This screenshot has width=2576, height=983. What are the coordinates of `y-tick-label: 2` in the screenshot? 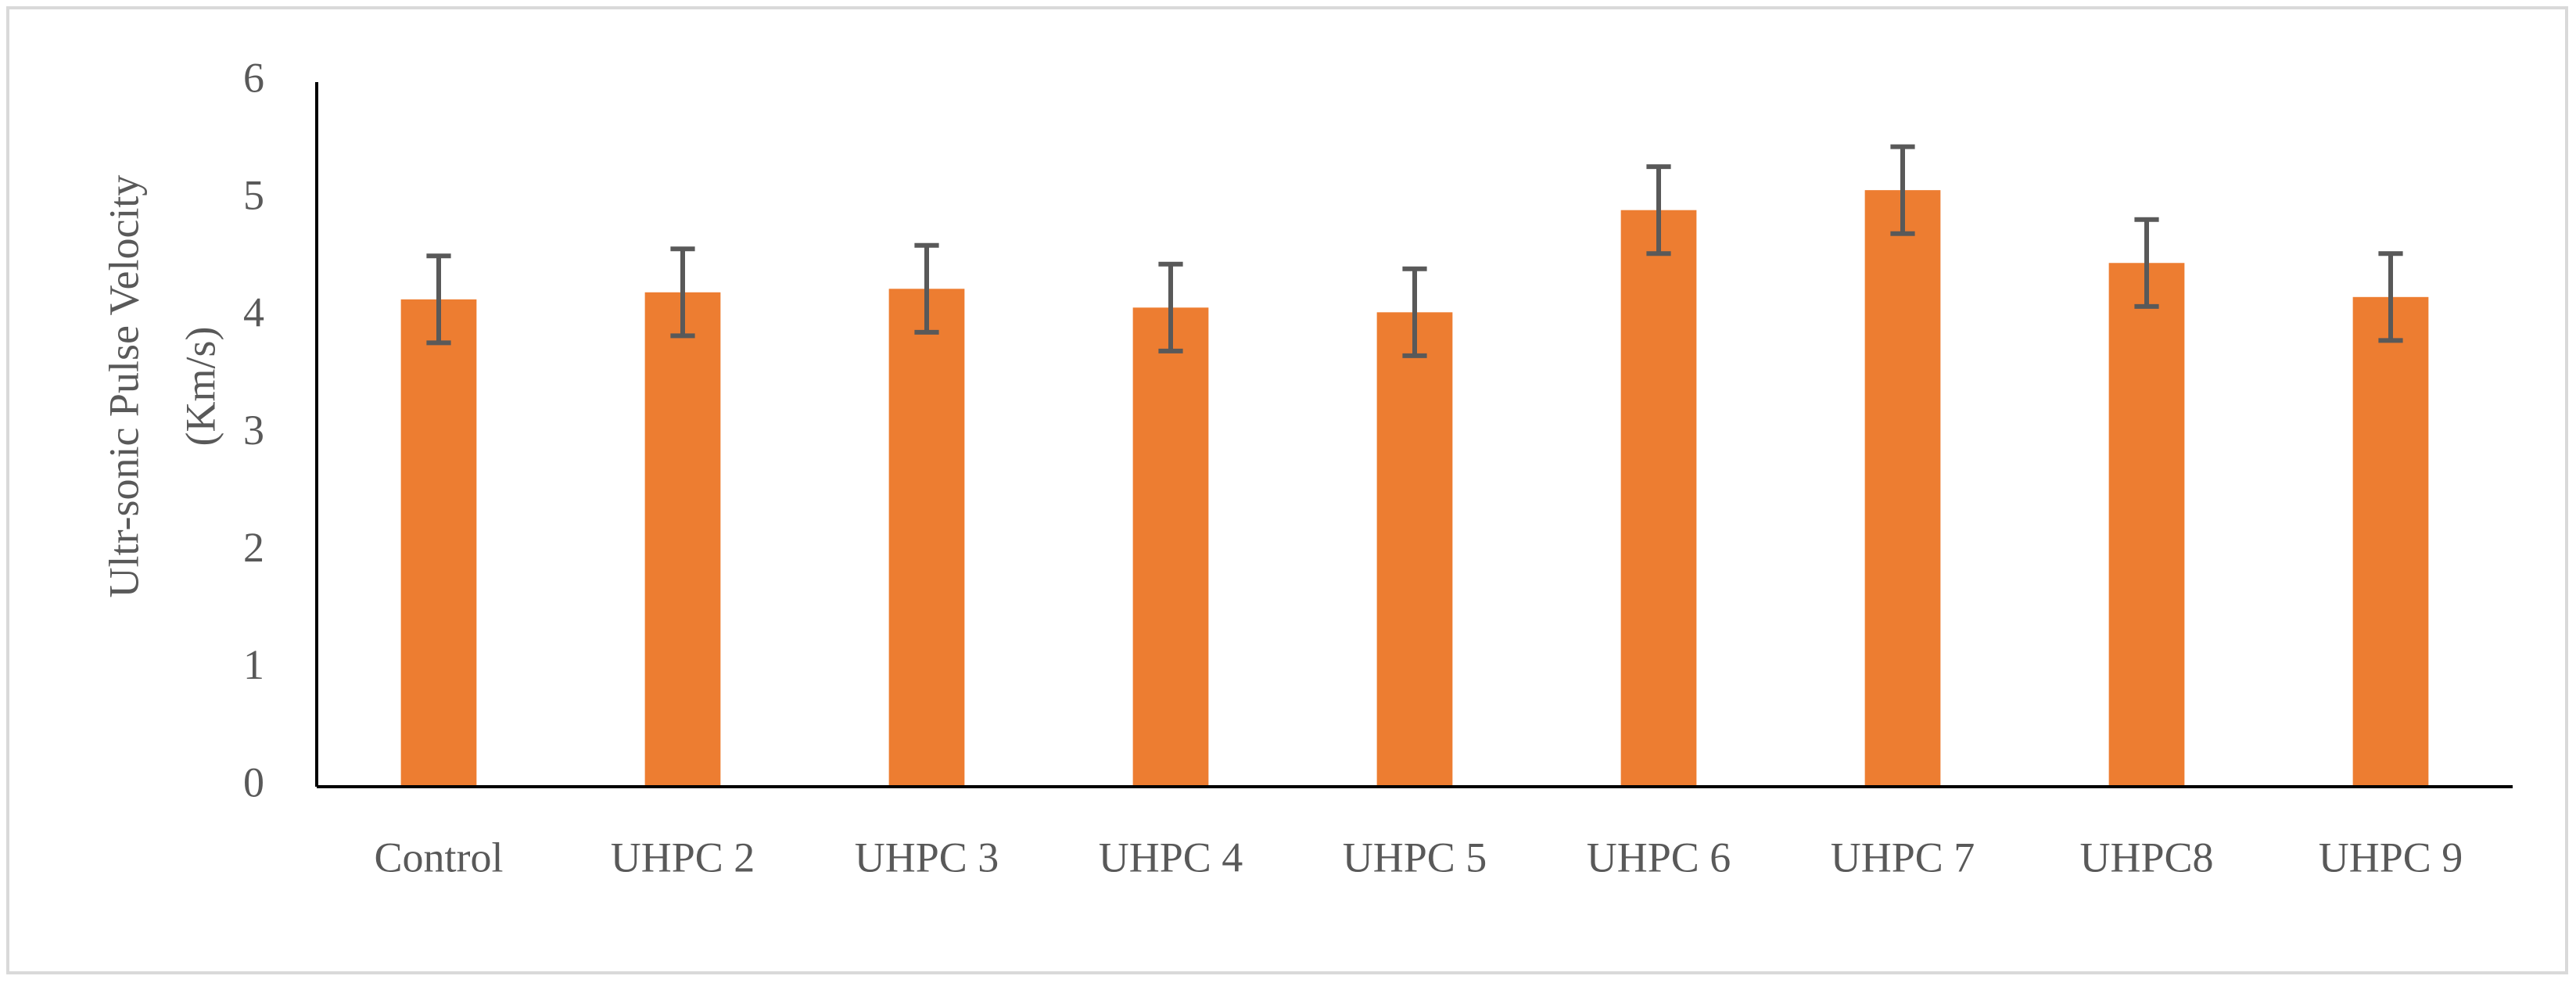 It's located at (253, 547).